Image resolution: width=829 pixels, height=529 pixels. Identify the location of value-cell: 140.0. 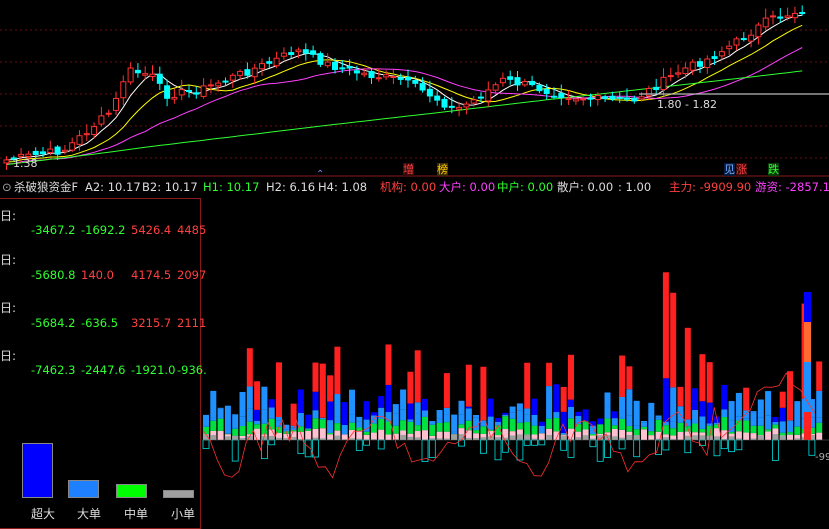
(97, 275).